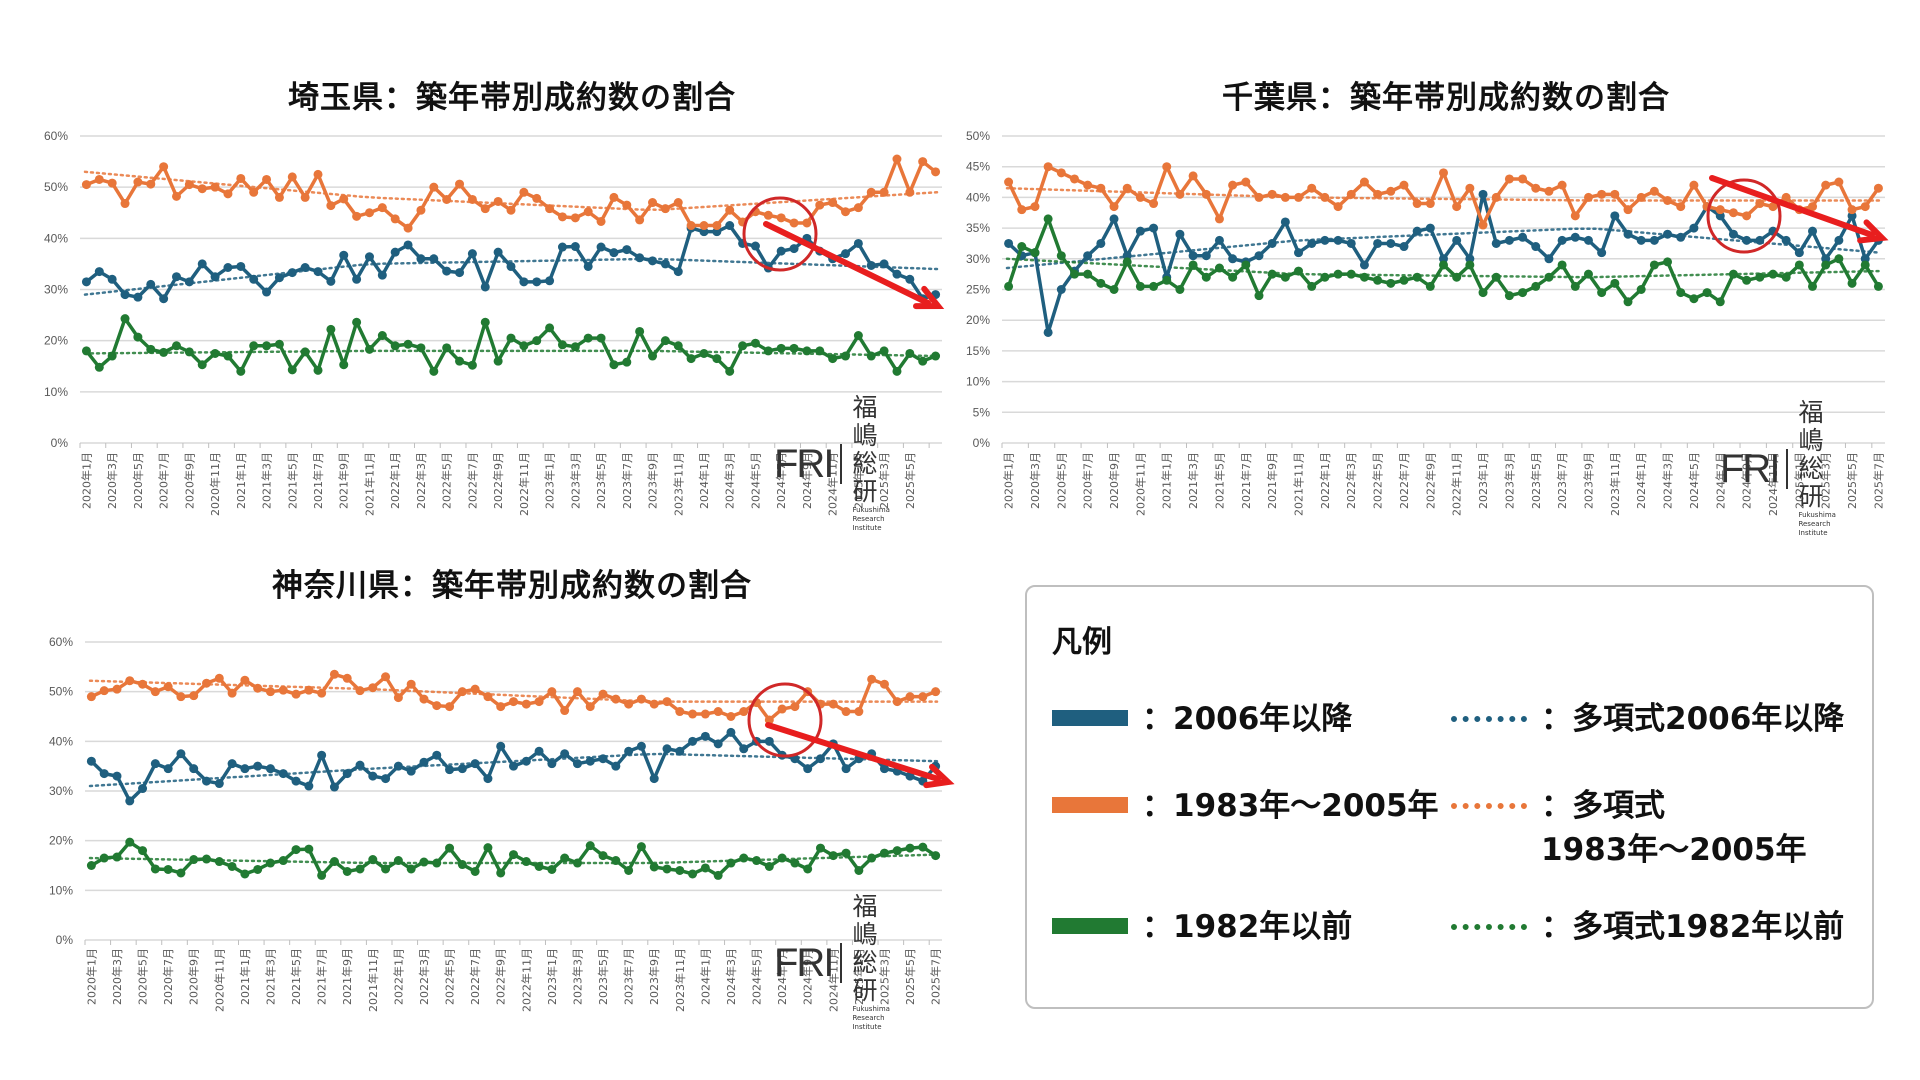  What do you see at coordinates (1351, 480) in the screenshot?
I see `x-tick-label: 2022年3月` at bounding box center [1351, 480].